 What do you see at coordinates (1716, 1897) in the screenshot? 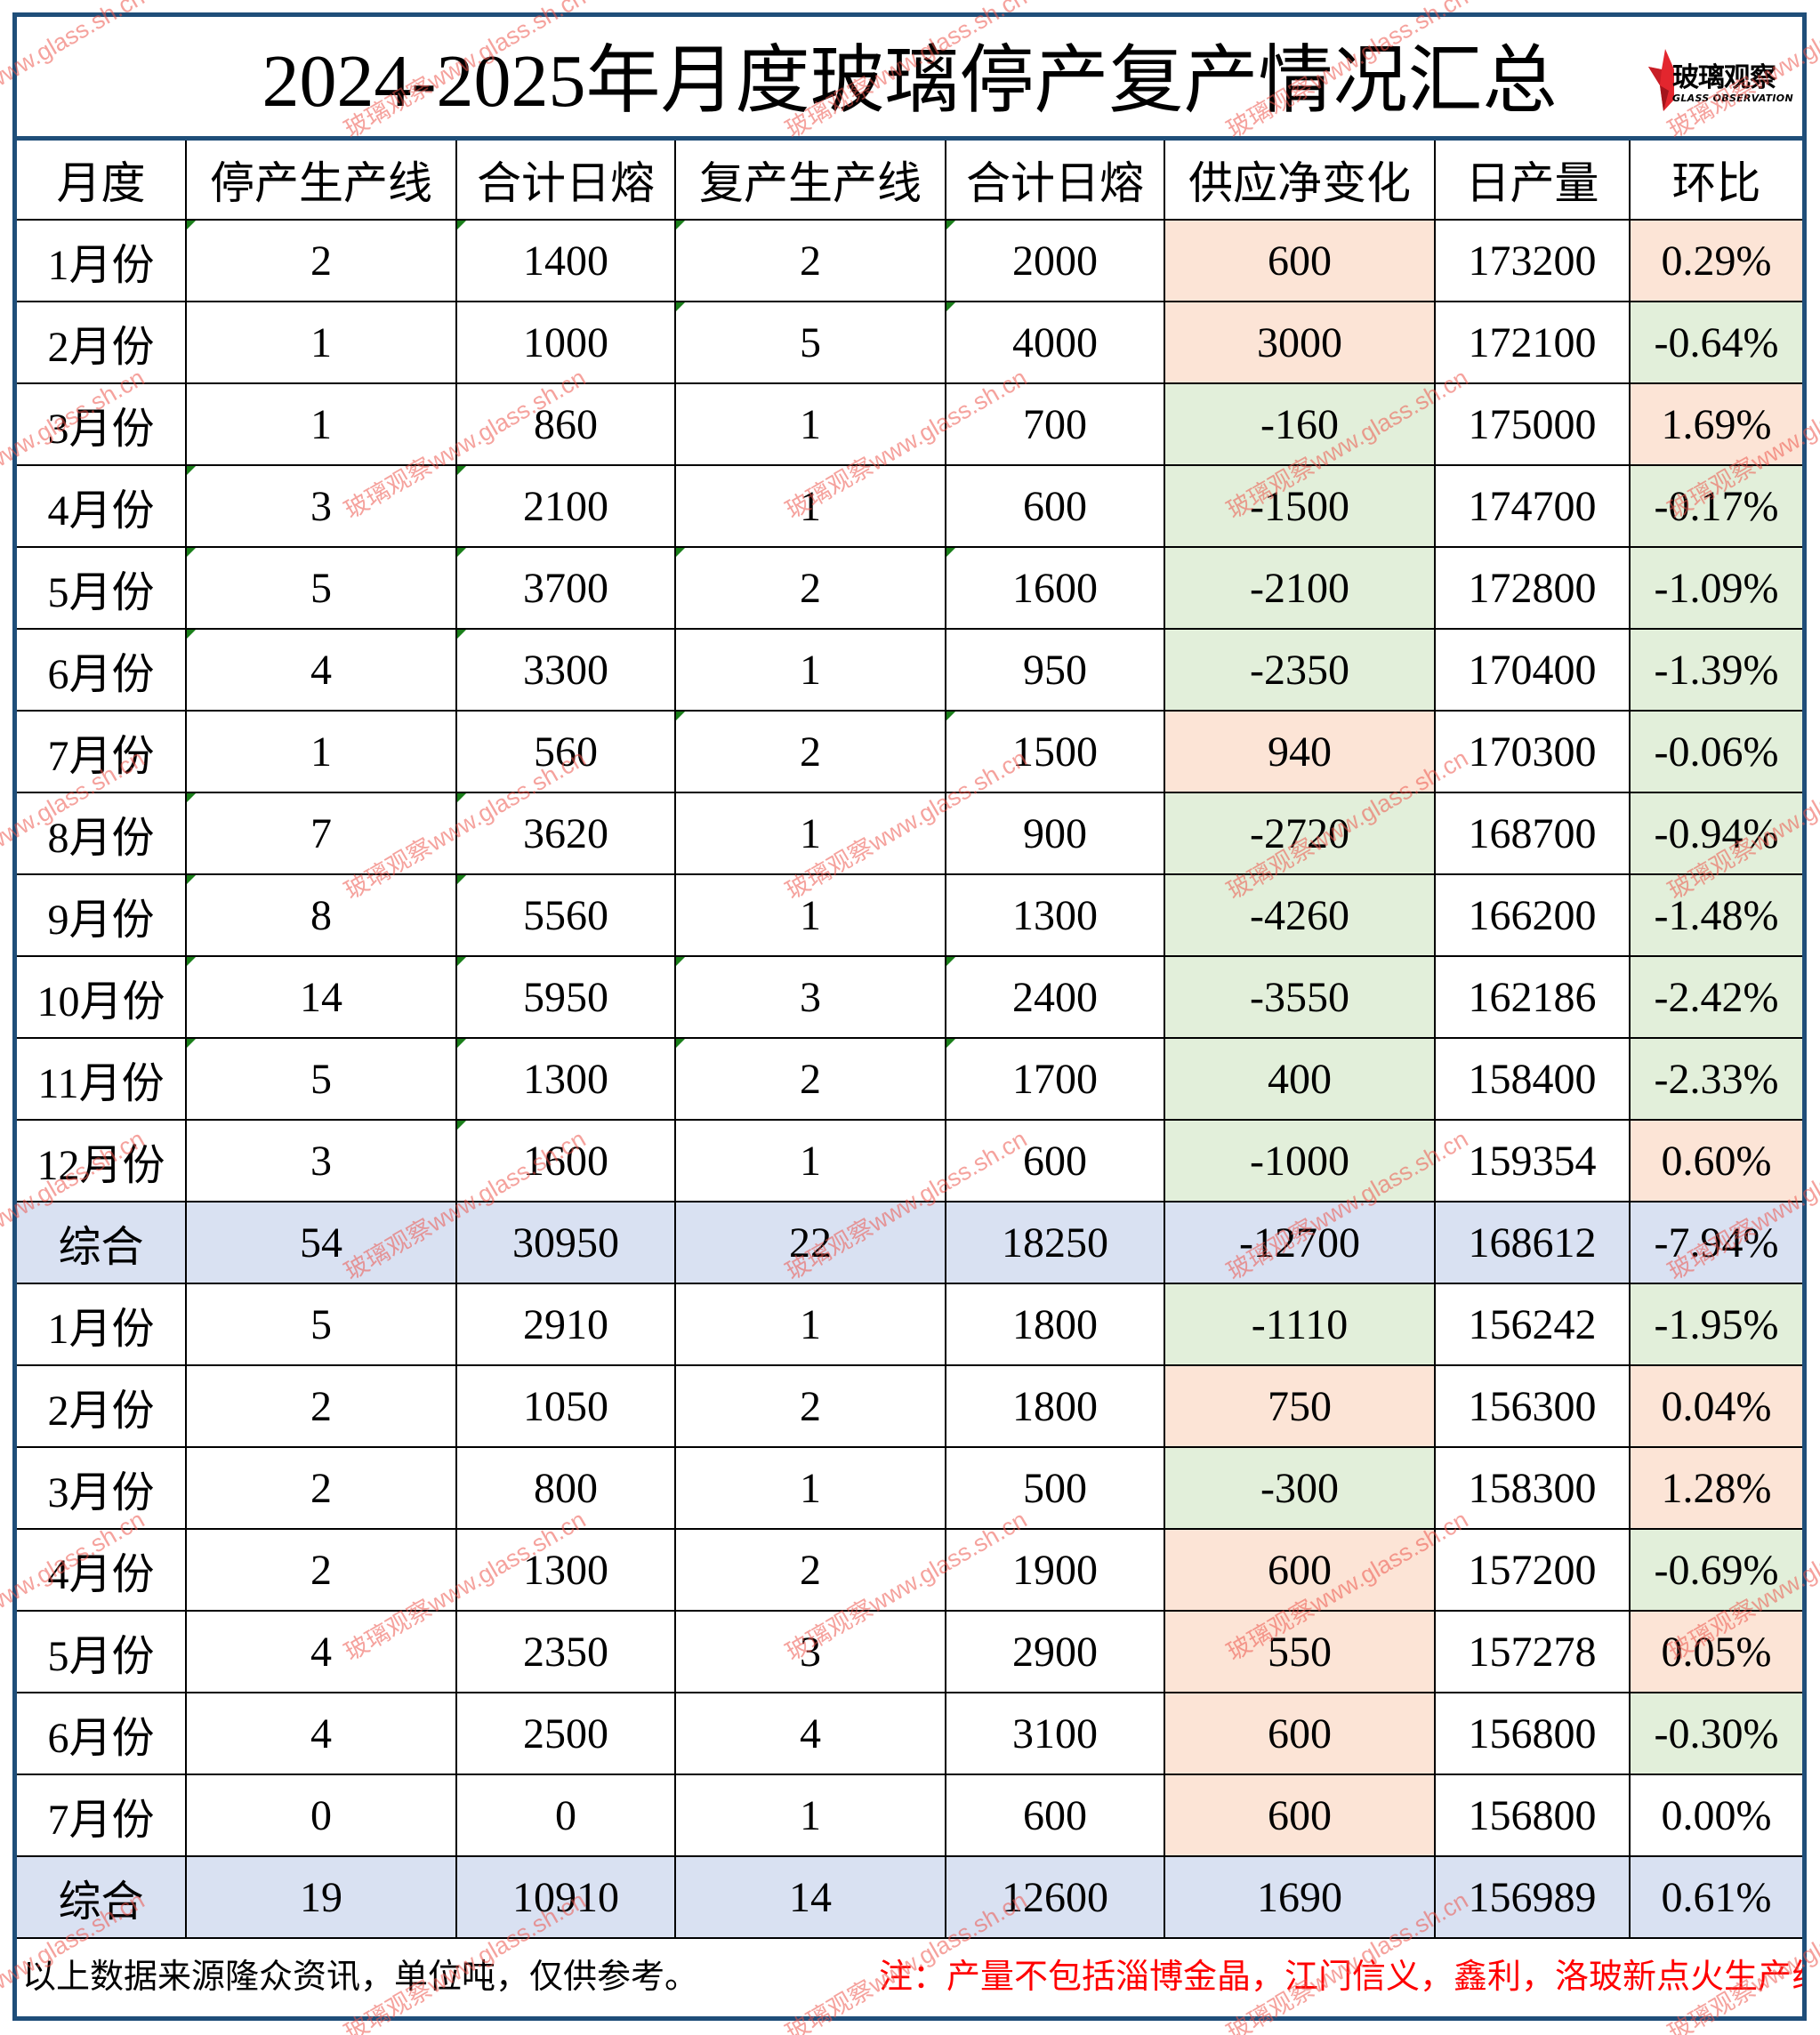
I see `mom-change-cell: 0.61%` at bounding box center [1716, 1897].